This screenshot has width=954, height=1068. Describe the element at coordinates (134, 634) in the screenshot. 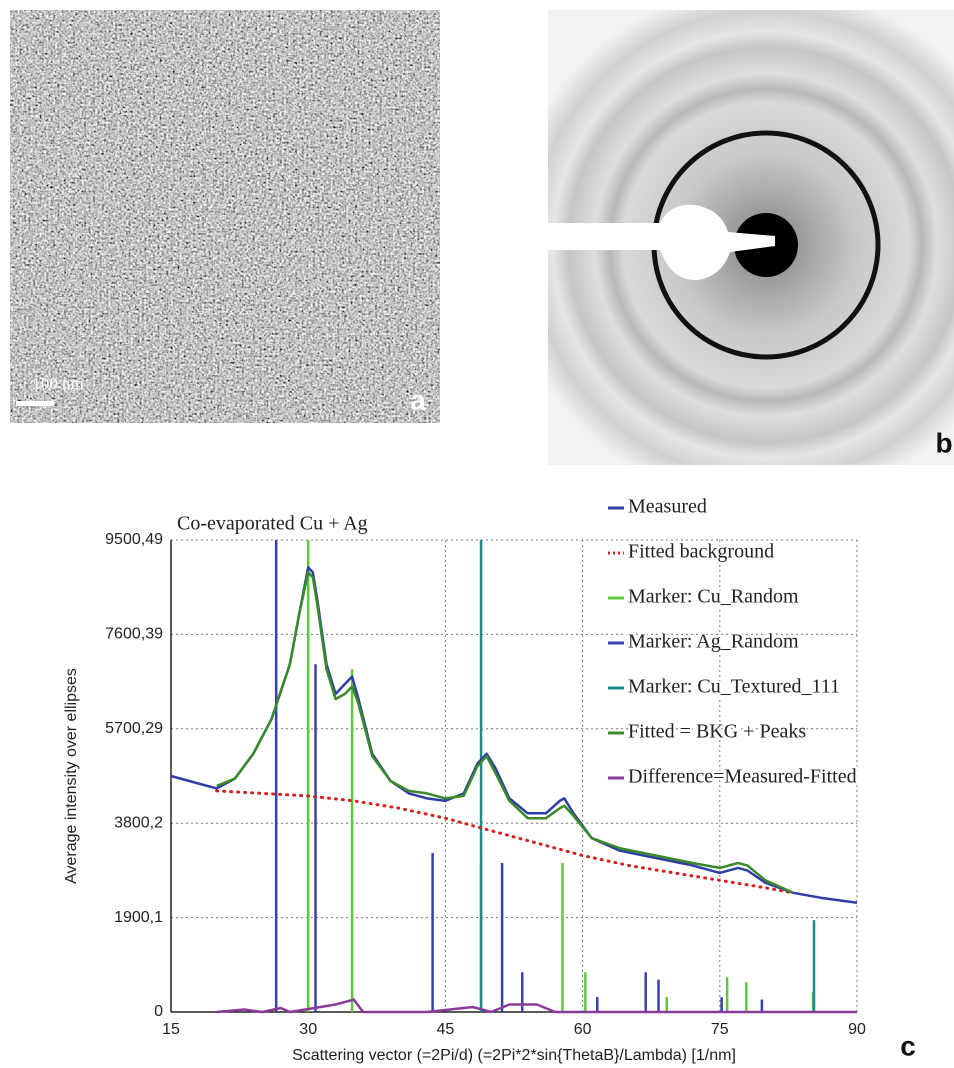

I see `y-tick-label: 7600,39` at that location.